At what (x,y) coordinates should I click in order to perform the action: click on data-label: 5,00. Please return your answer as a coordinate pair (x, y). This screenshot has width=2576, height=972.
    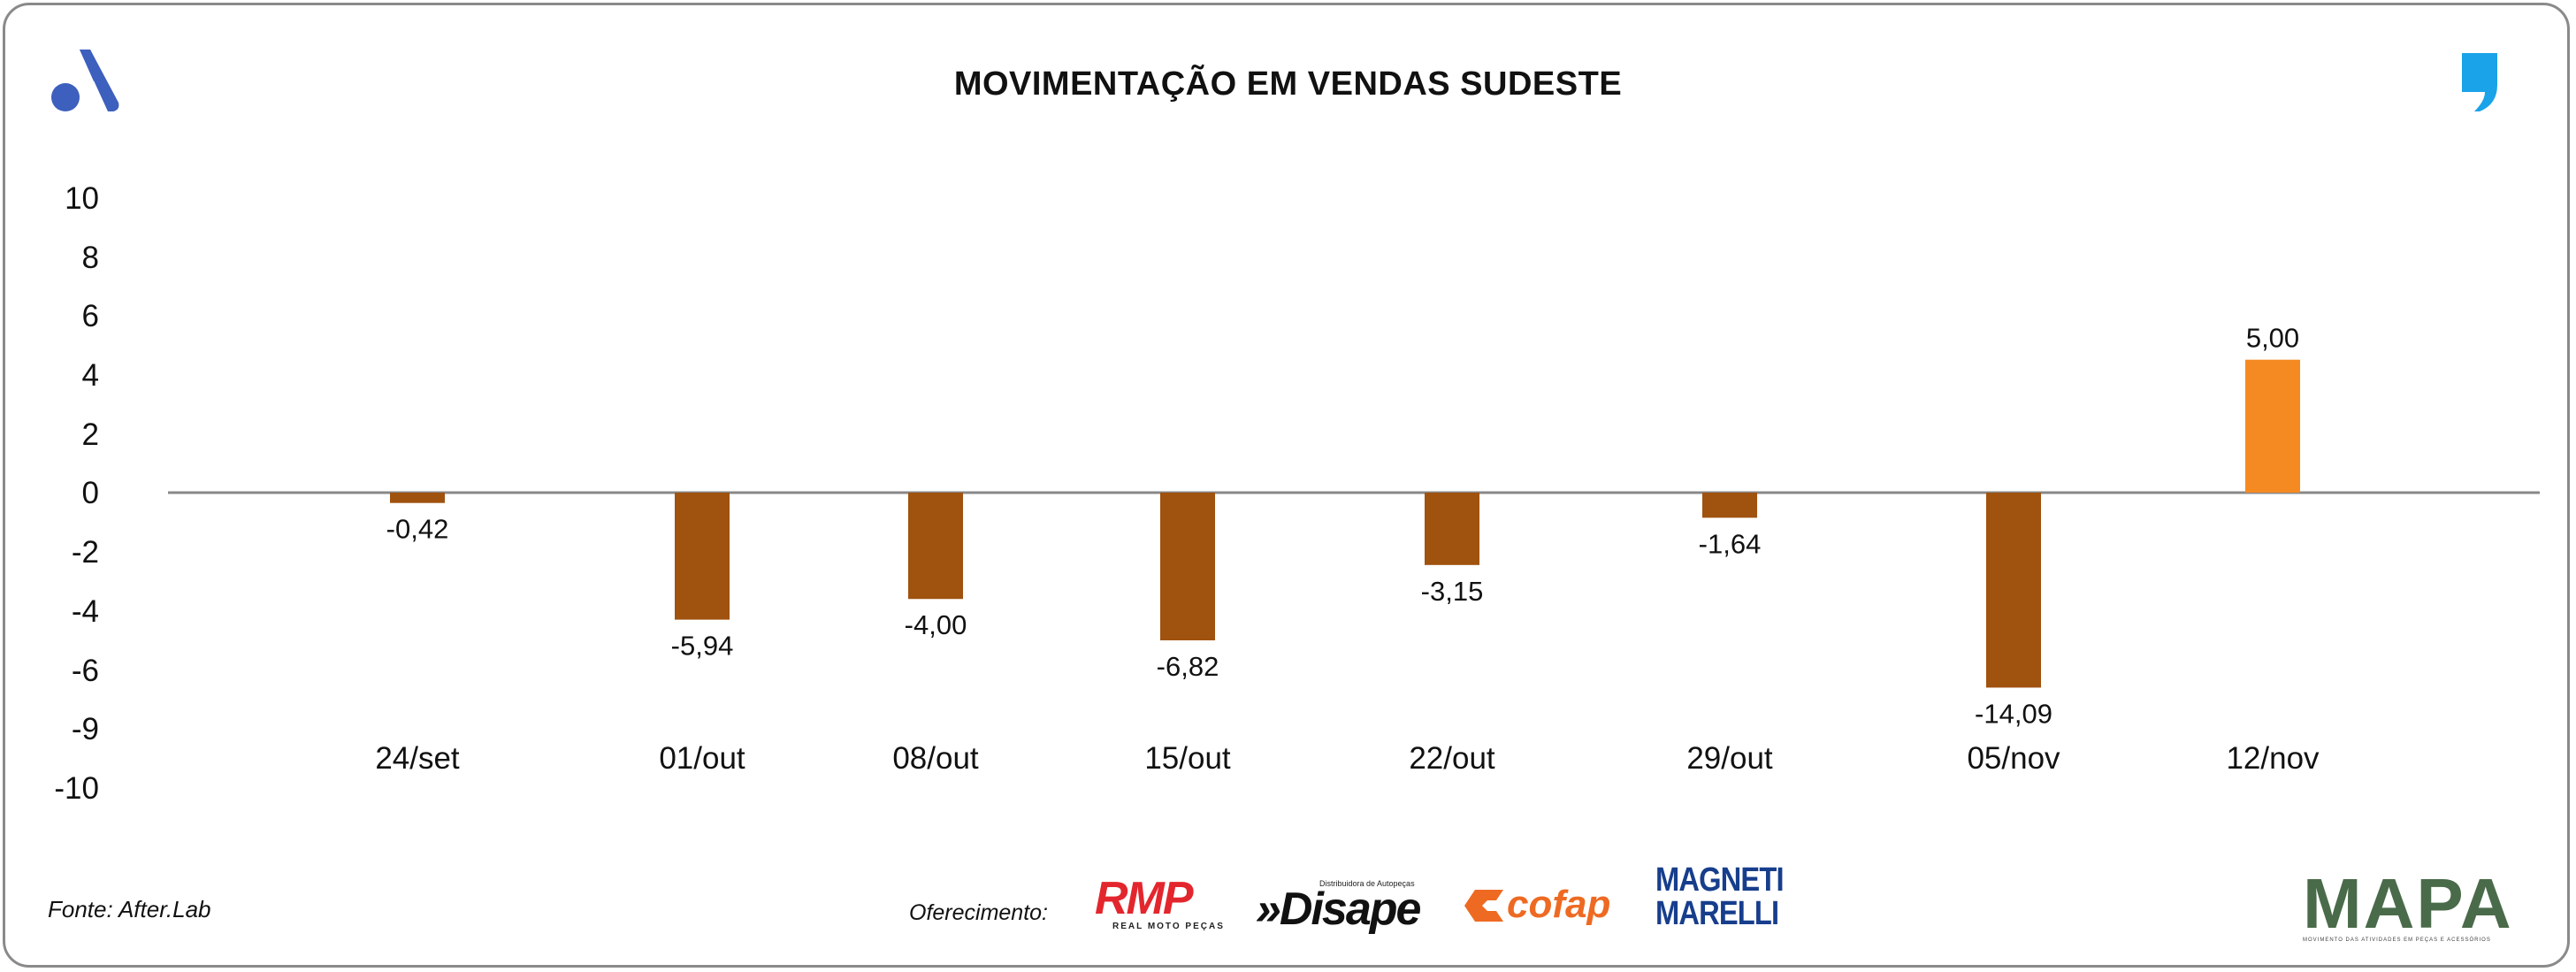
    Looking at the image, I should click on (2273, 338).